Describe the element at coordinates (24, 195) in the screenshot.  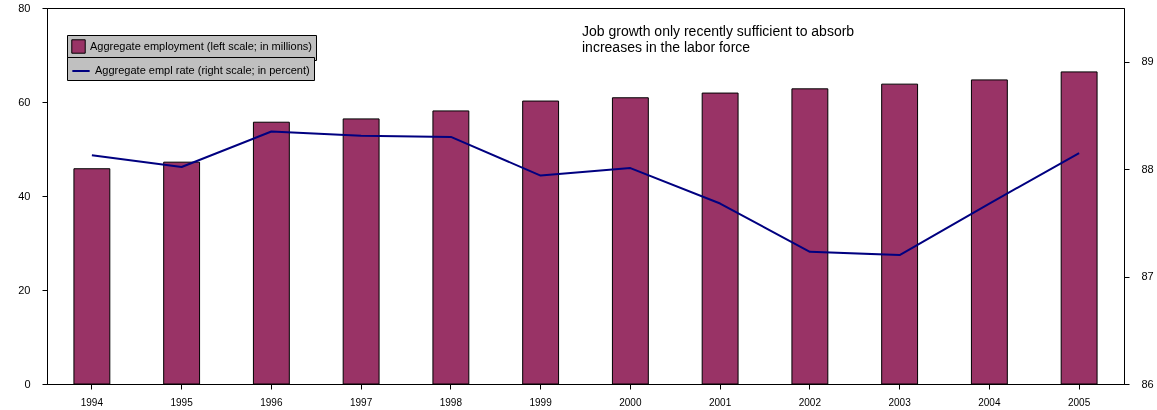
I see `y-tick-label: 40` at that location.